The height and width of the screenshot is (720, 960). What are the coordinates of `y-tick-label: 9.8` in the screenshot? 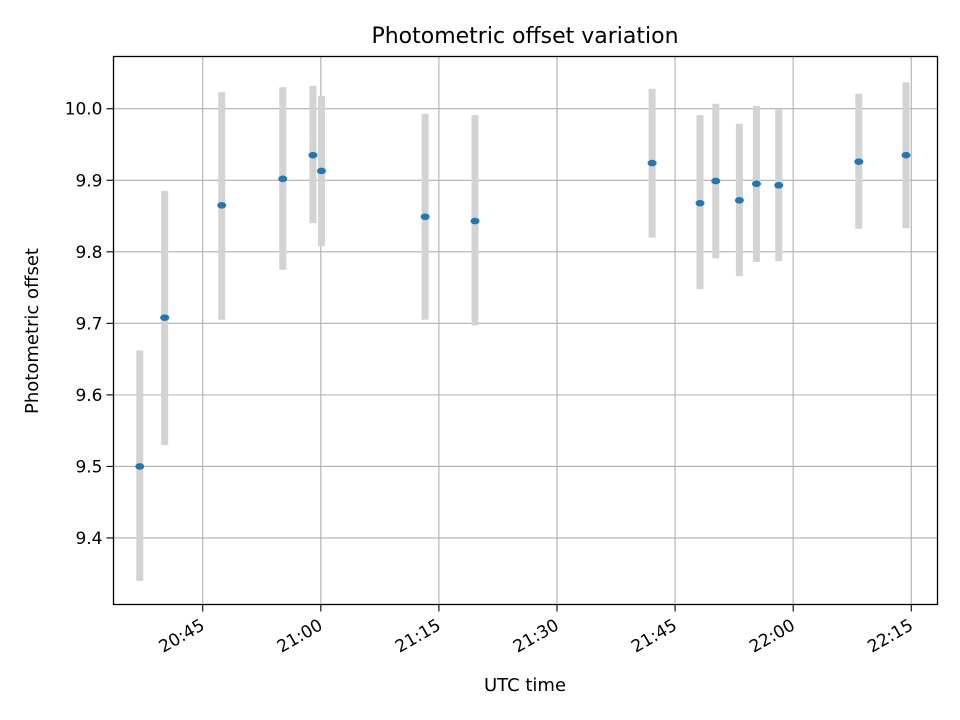 It's located at (88, 253).